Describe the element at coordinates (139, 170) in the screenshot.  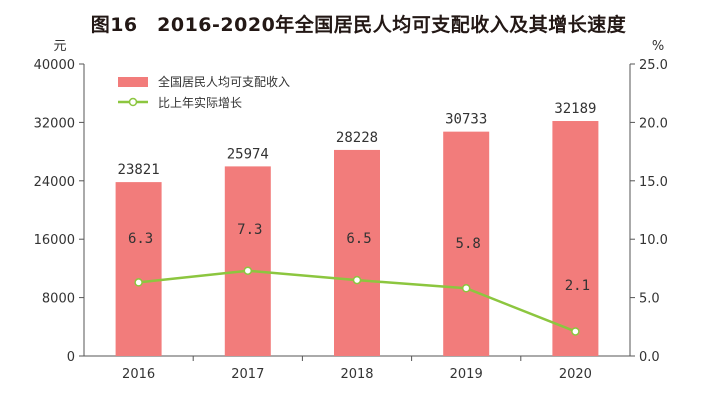
I see `income-bar-value-label: 23821` at that location.